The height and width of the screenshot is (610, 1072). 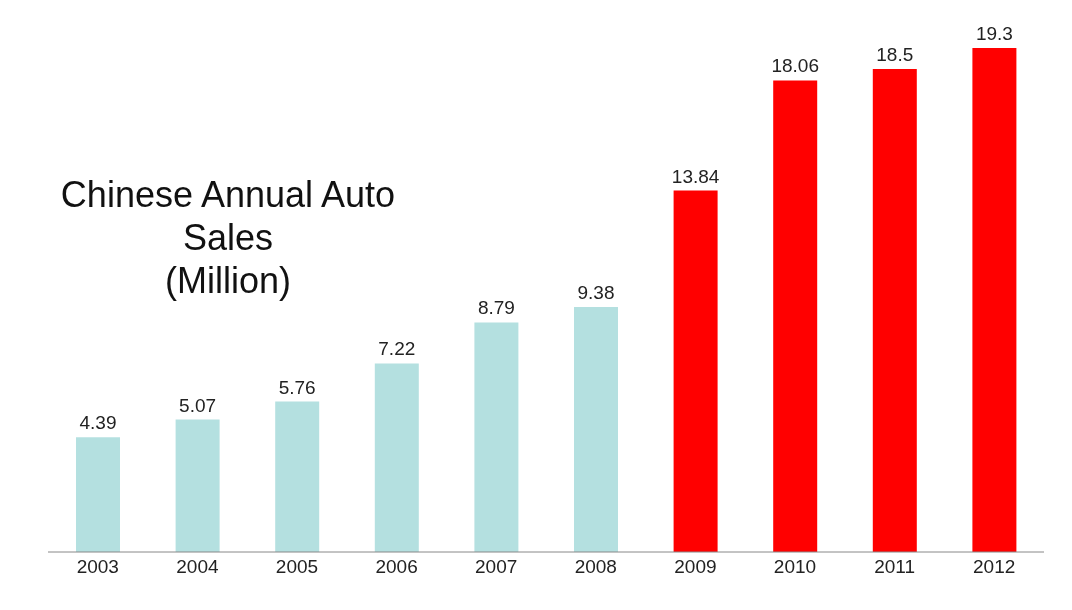 I want to click on x-tick-label: 2009, so click(x=695, y=567).